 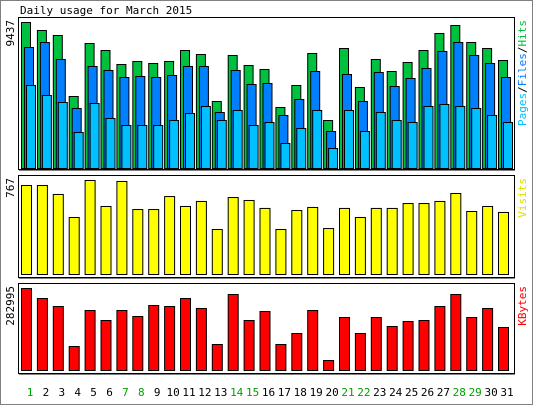 What do you see at coordinates (522, 69) in the screenshot?
I see `legend-entry: Files` at bounding box center [522, 69].